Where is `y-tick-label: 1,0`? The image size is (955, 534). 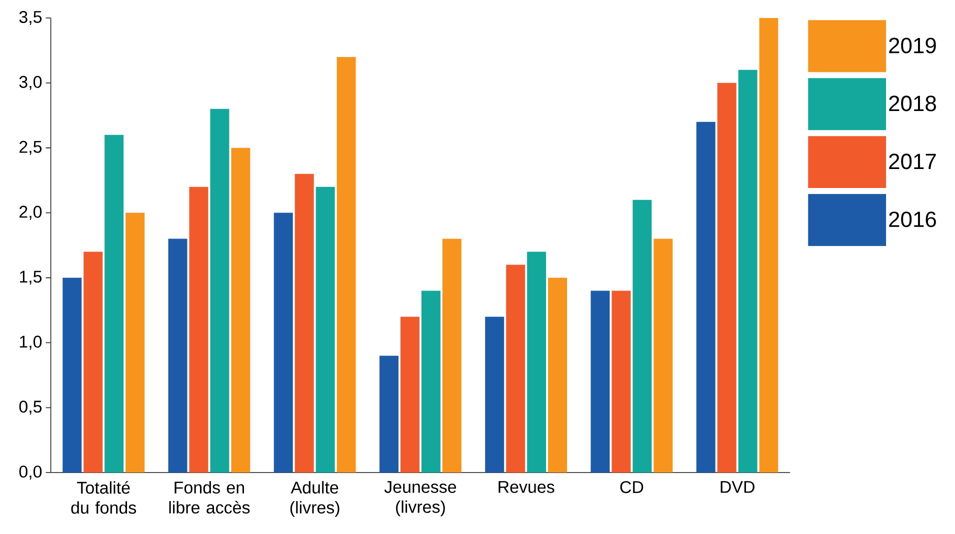 y-tick-label: 1,0 is located at coordinates (31, 343).